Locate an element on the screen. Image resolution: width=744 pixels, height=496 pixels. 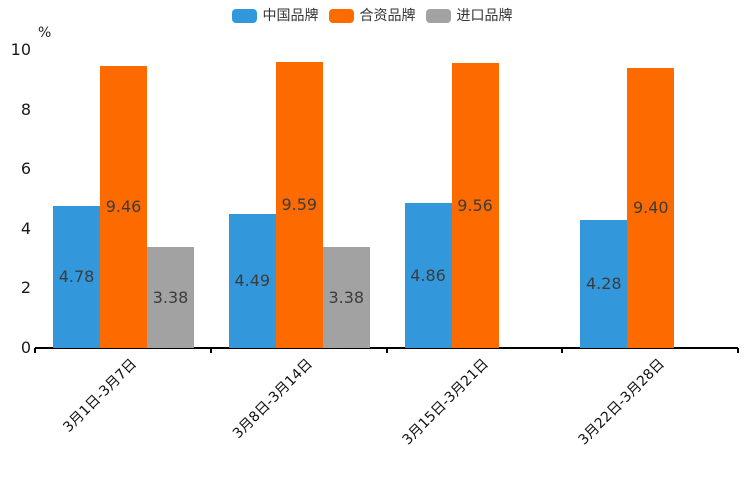
legend-item-label: 合资品牌 is located at coordinates (387, 16).